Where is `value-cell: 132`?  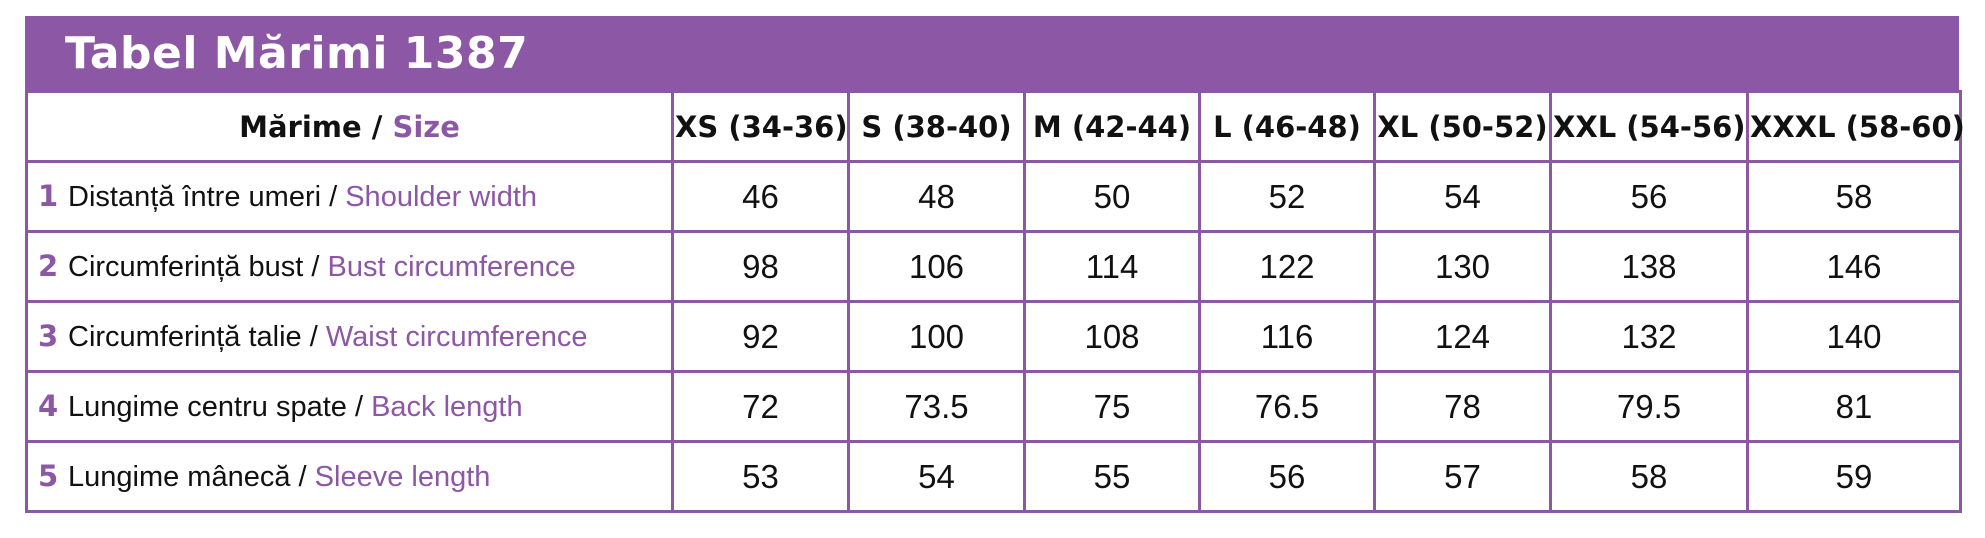
value-cell: 132 is located at coordinates (1649, 336).